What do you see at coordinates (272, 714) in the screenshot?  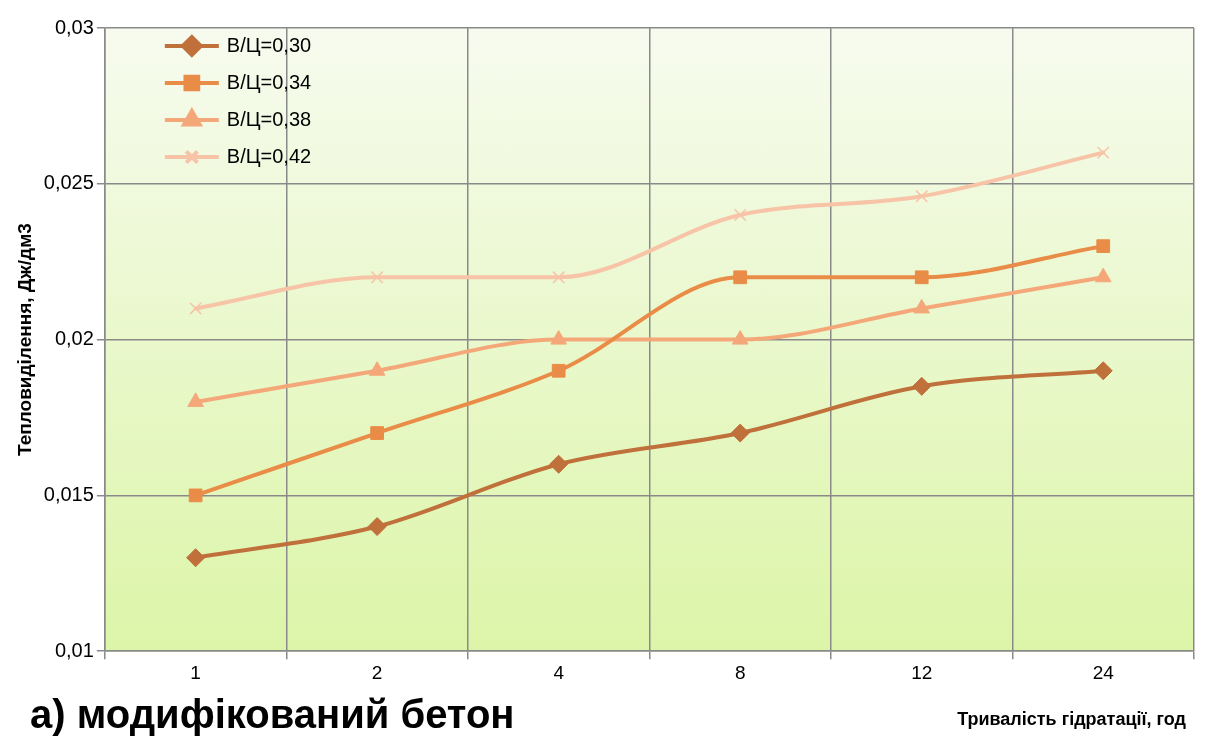 I see `text: а) модифікований бетон` at bounding box center [272, 714].